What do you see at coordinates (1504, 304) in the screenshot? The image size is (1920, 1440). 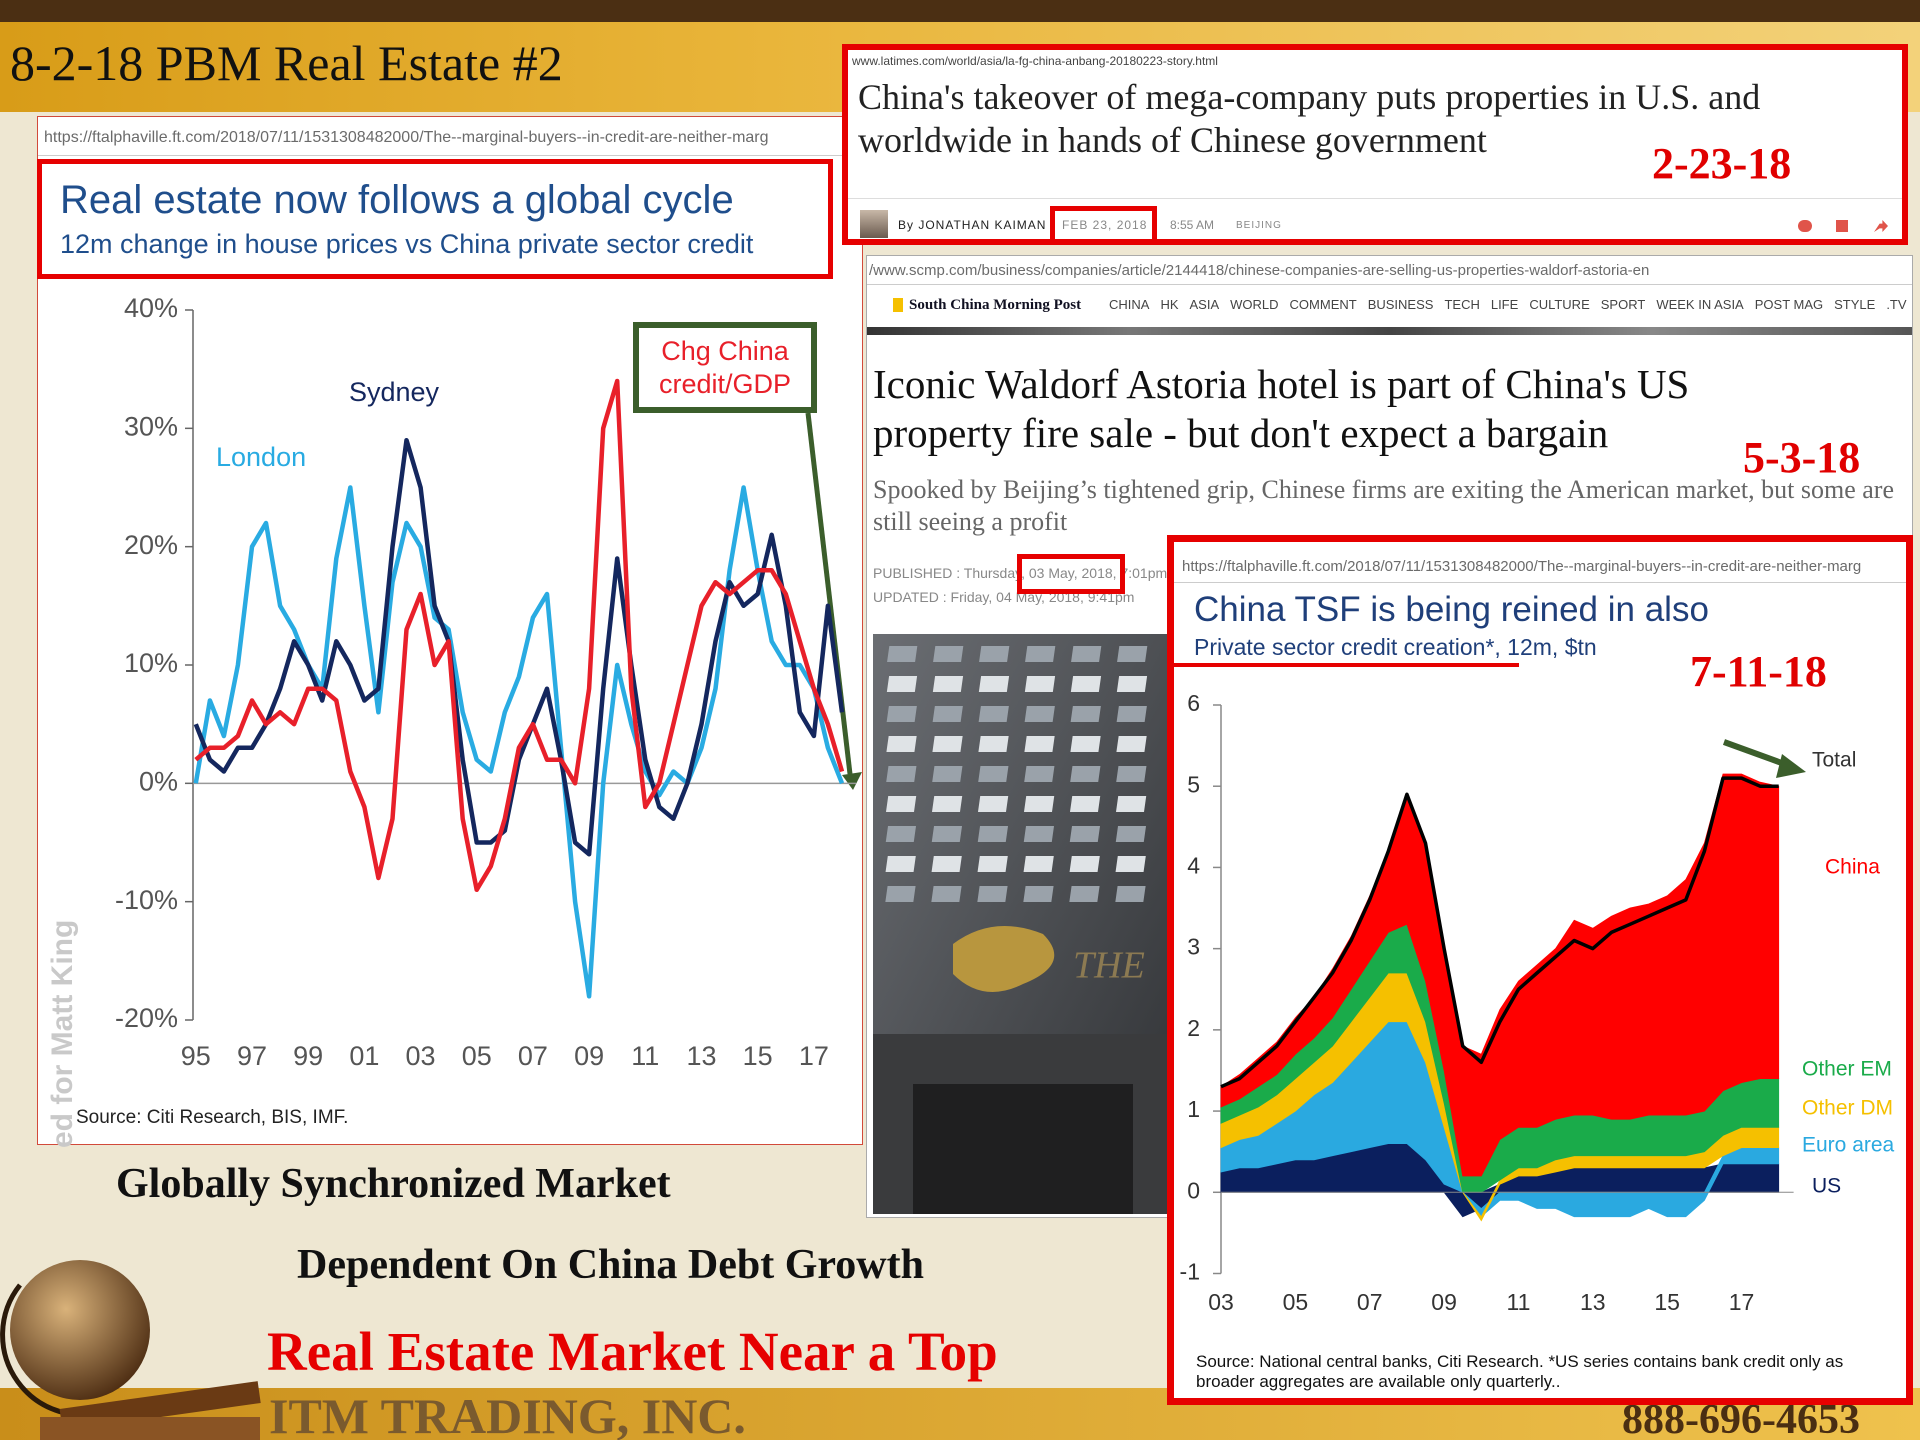 I see `nav-item: LIFE` at bounding box center [1504, 304].